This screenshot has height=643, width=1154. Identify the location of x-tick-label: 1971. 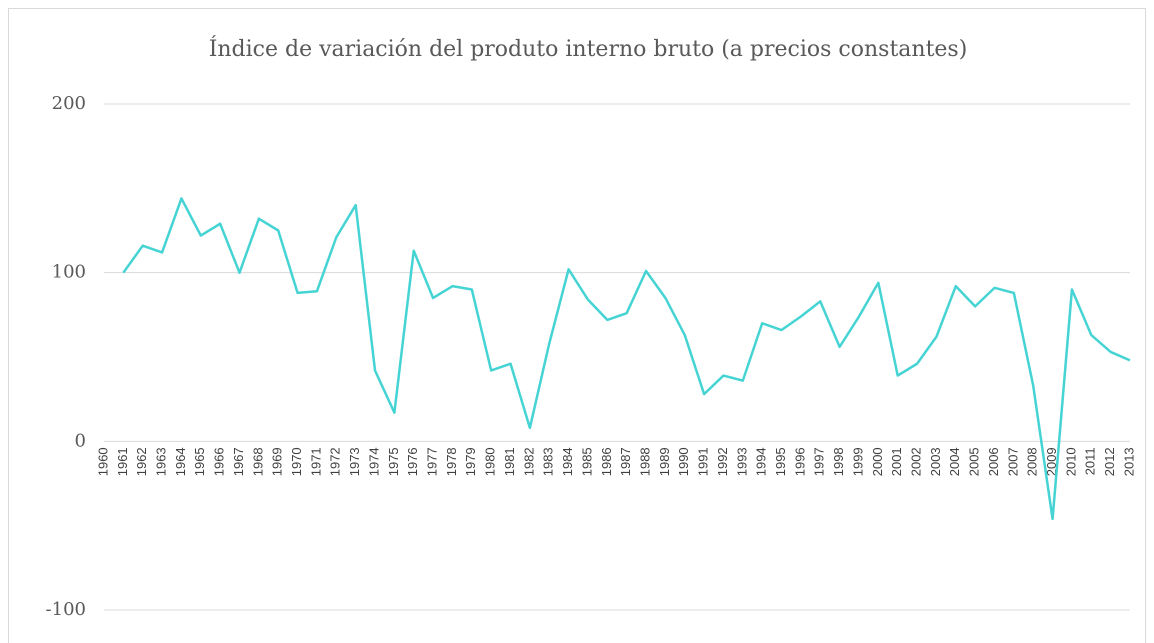
(315, 461).